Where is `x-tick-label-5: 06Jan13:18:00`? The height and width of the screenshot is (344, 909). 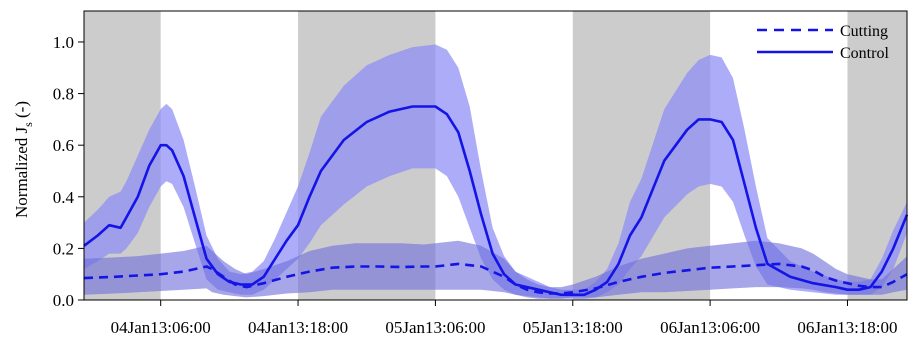
x-tick-label-5: 06Jan13:18:00 is located at coordinates (847, 327).